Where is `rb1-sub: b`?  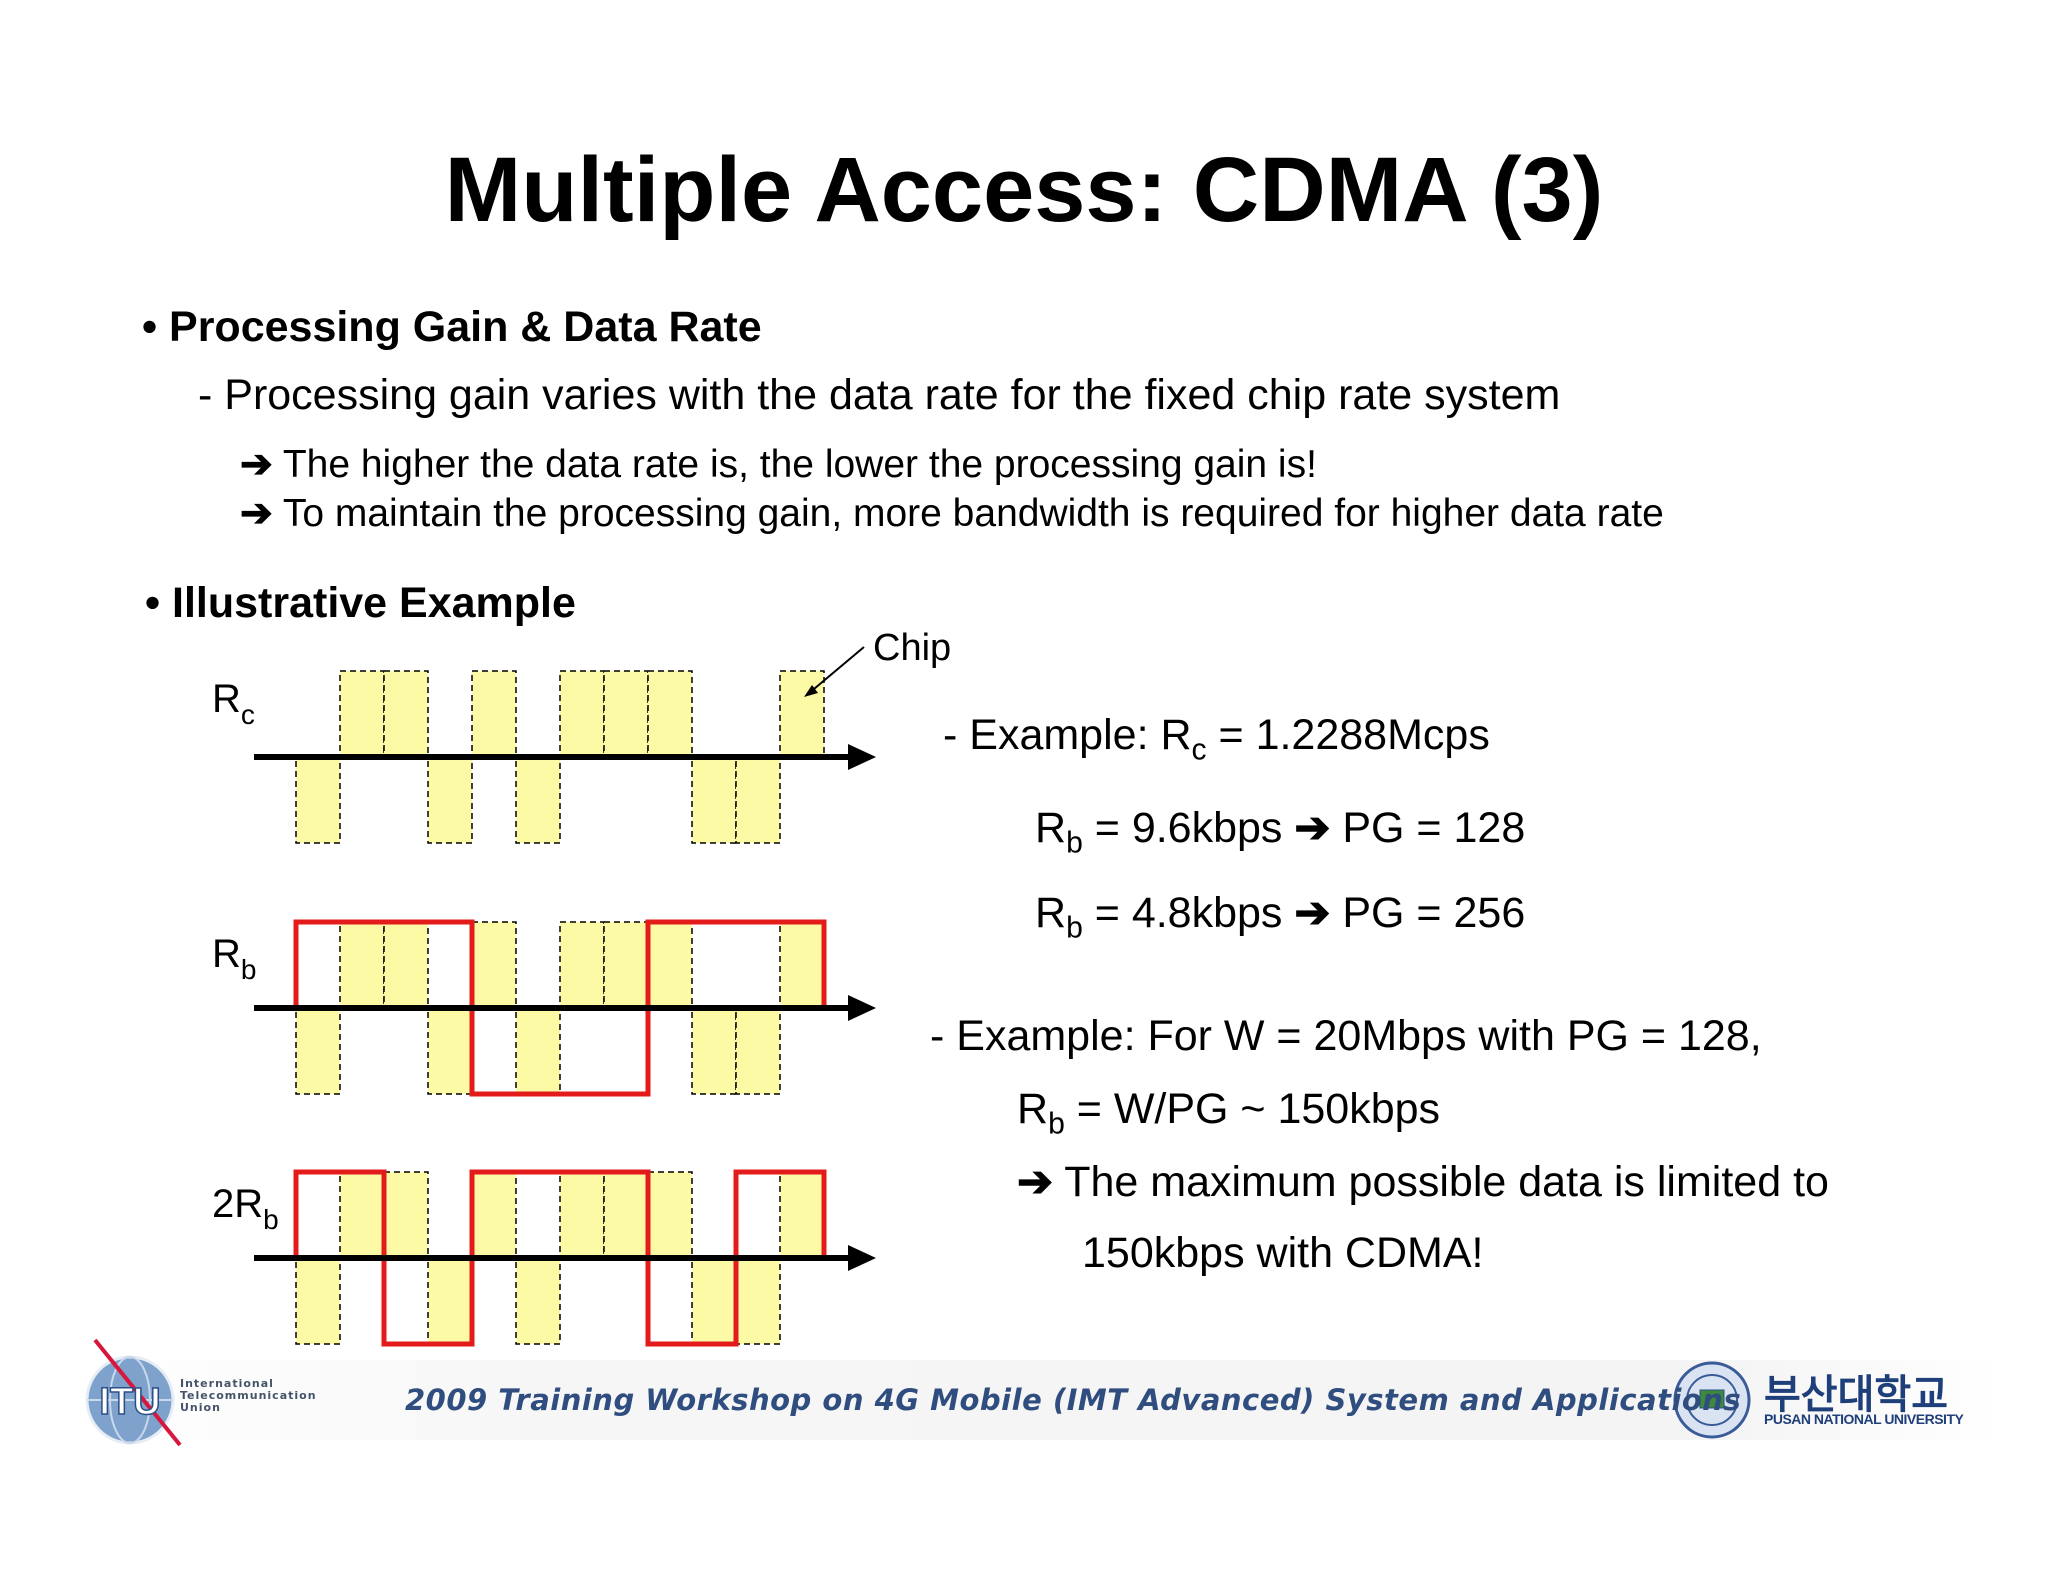 rb1-sub: b is located at coordinates (1074, 843).